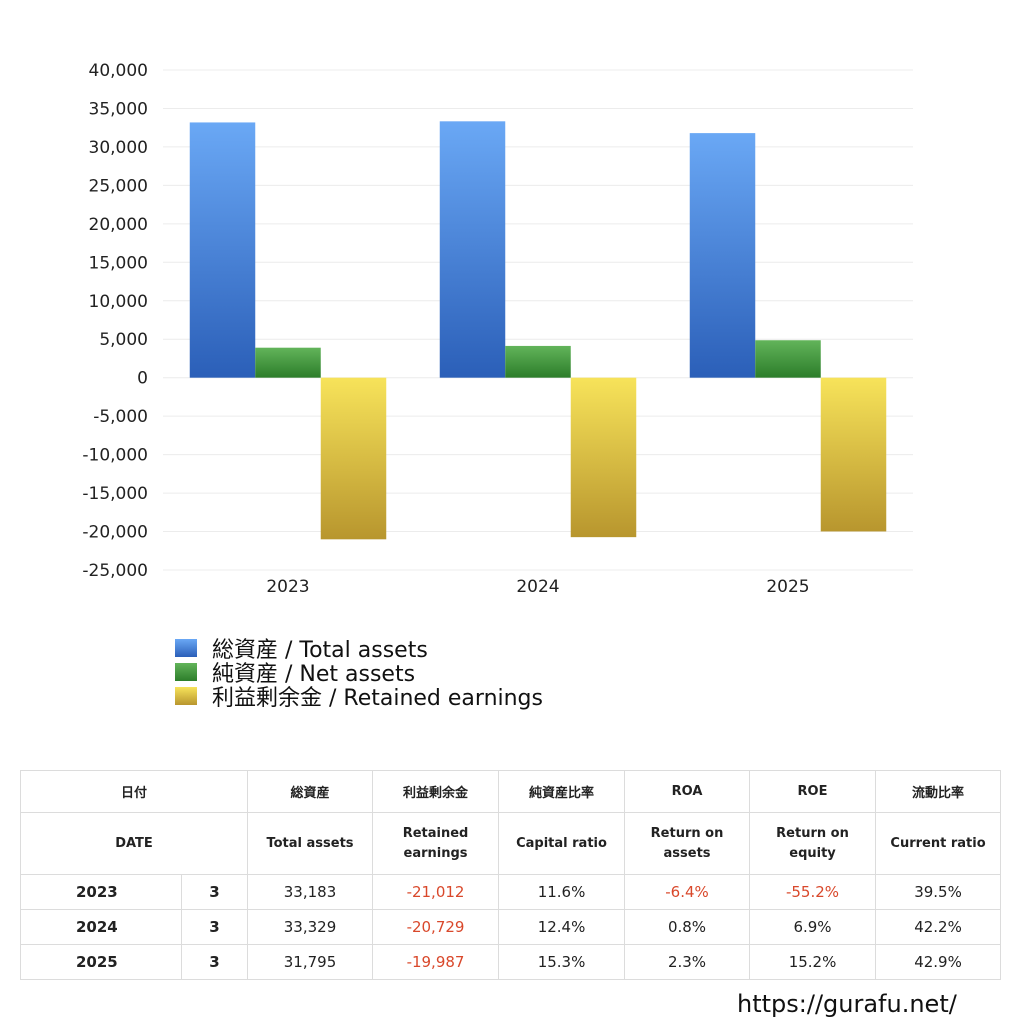  Describe the element at coordinates (134, 843) in the screenshot. I see `header-date-en: DATE` at that location.